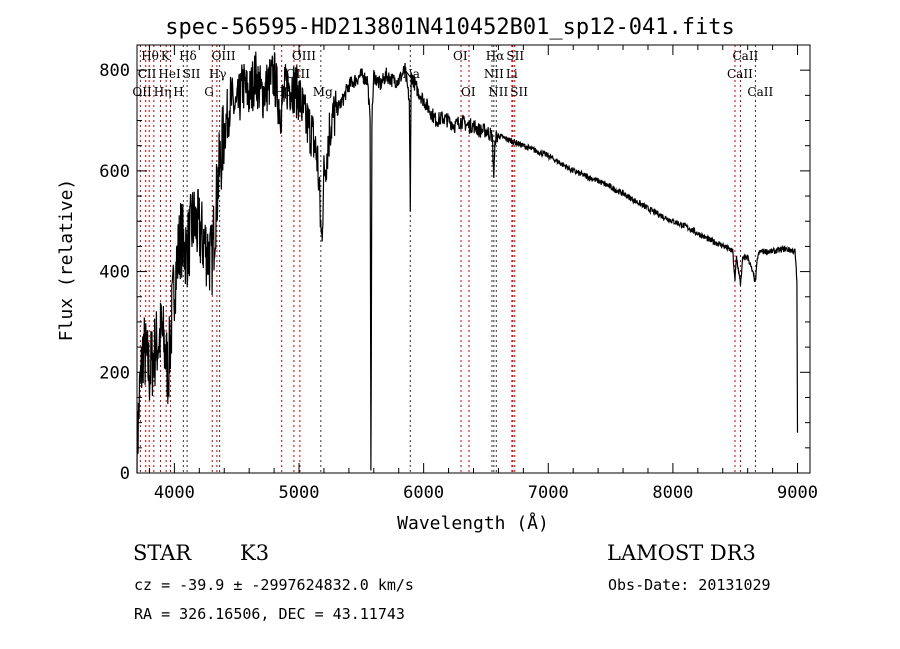 This screenshot has width=900, height=649. What do you see at coordinates (114, 172) in the screenshot?
I see `y-tick-label: 600` at bounding box center [114, 172].